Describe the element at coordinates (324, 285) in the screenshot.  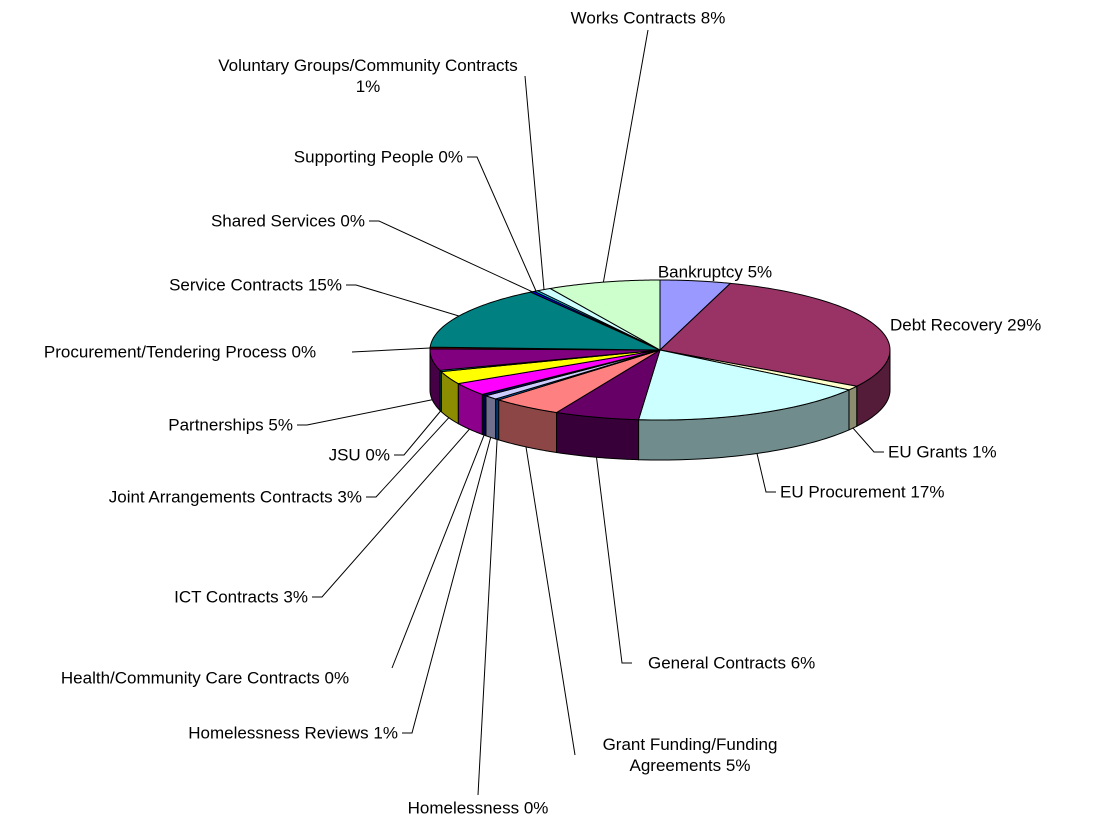
I see `value-label: 15%` at that location.